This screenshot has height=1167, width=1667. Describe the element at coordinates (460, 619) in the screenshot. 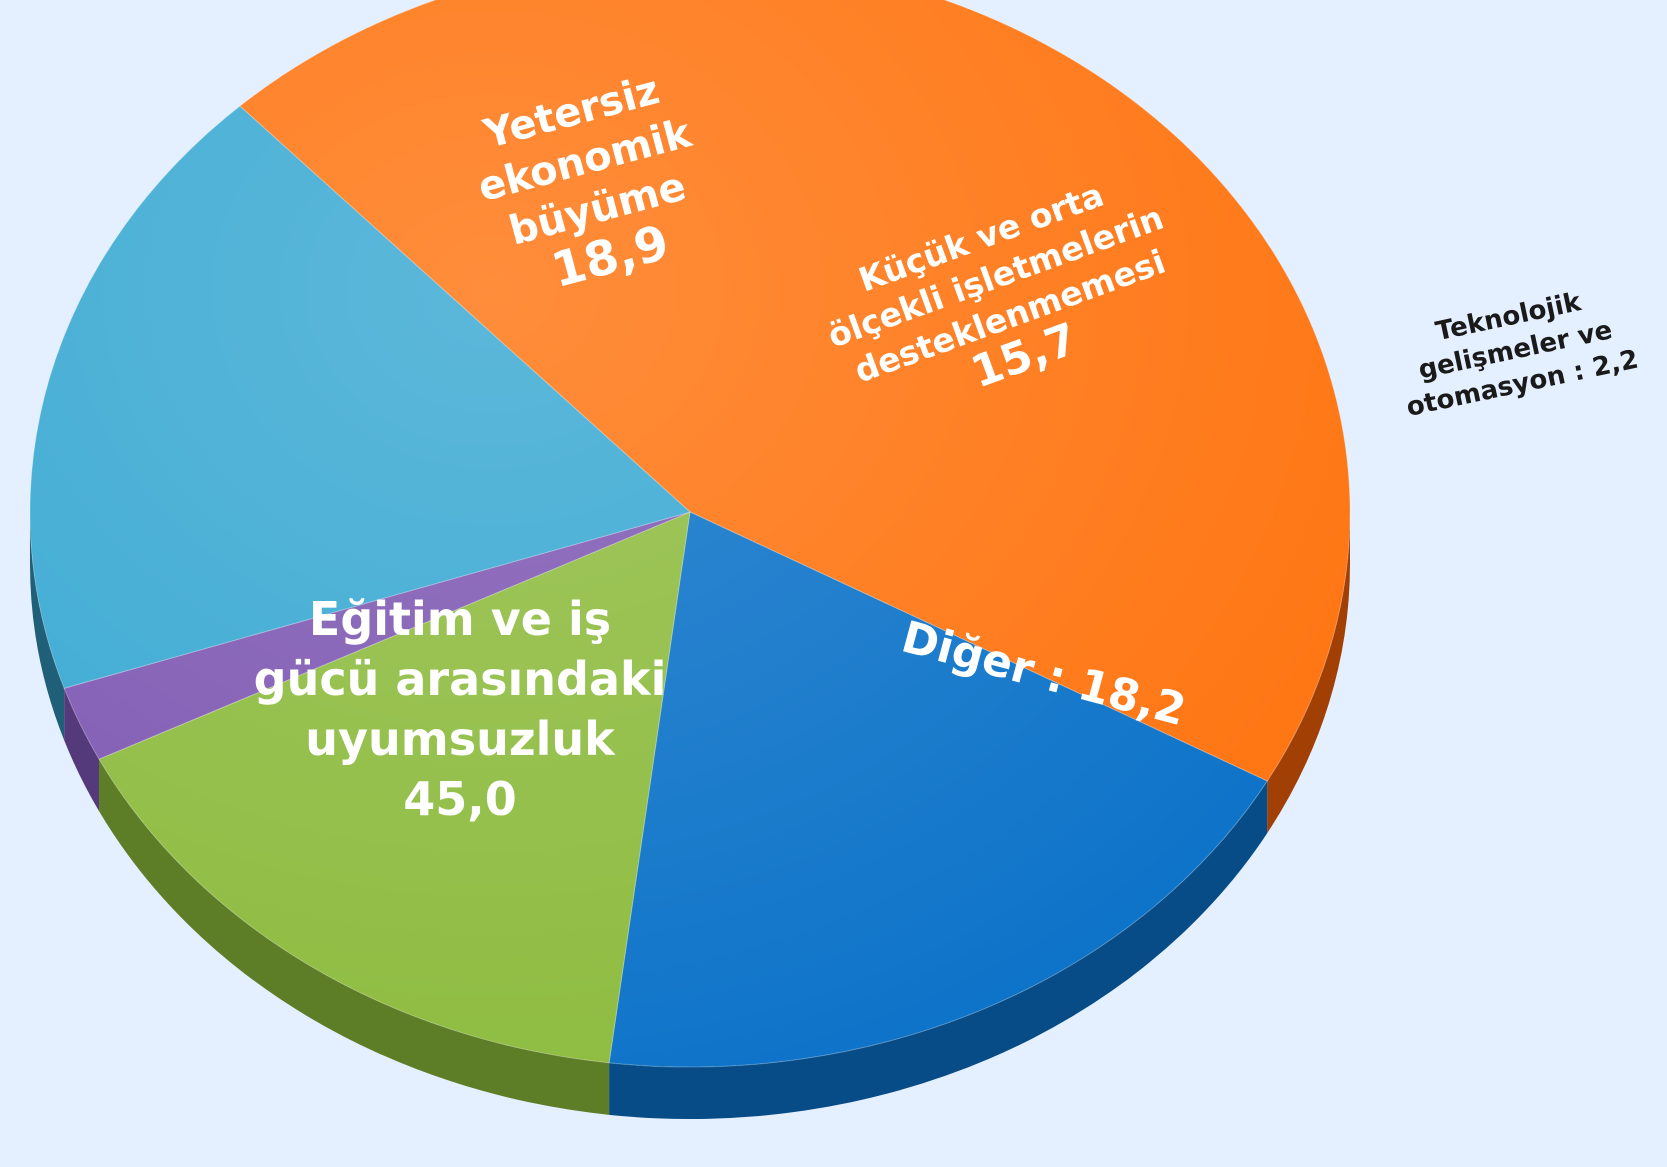

I see `slice-label-line: Eğitim ve iş` at that location.